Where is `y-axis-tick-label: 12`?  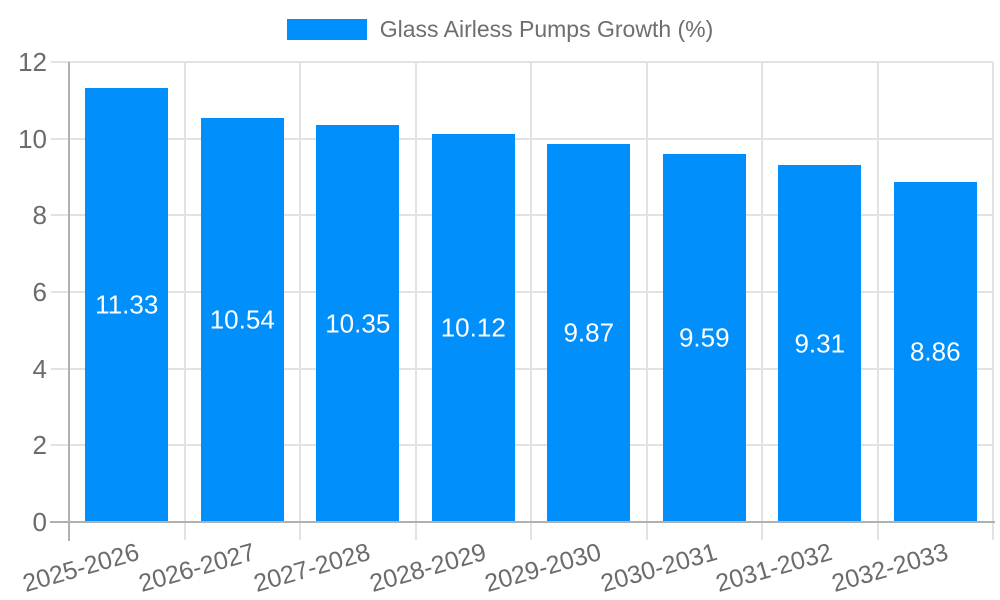 y-axis-tick-label: 12 is located at coordinates (32, 62).